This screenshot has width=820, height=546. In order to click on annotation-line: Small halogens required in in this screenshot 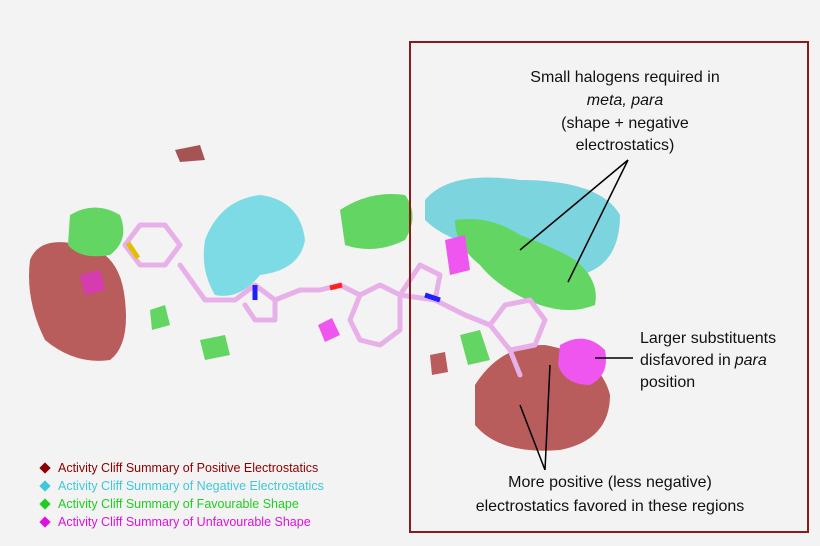, I will do `click(624, 77)`.